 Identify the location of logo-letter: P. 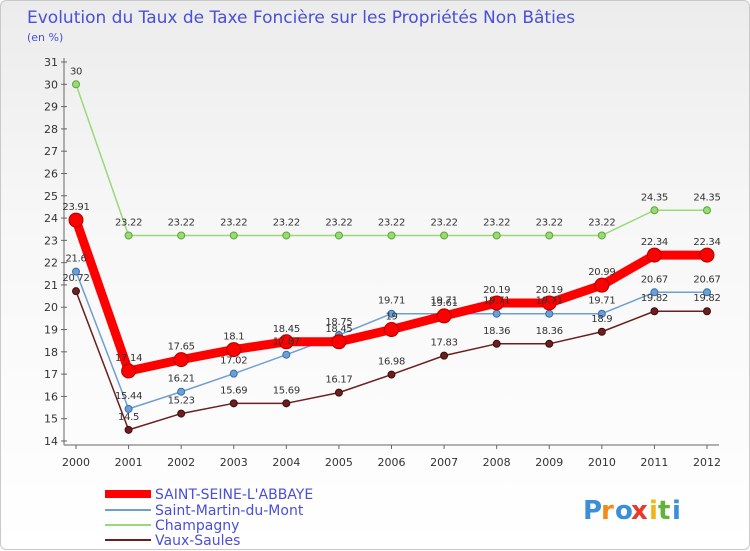
(592, 511).